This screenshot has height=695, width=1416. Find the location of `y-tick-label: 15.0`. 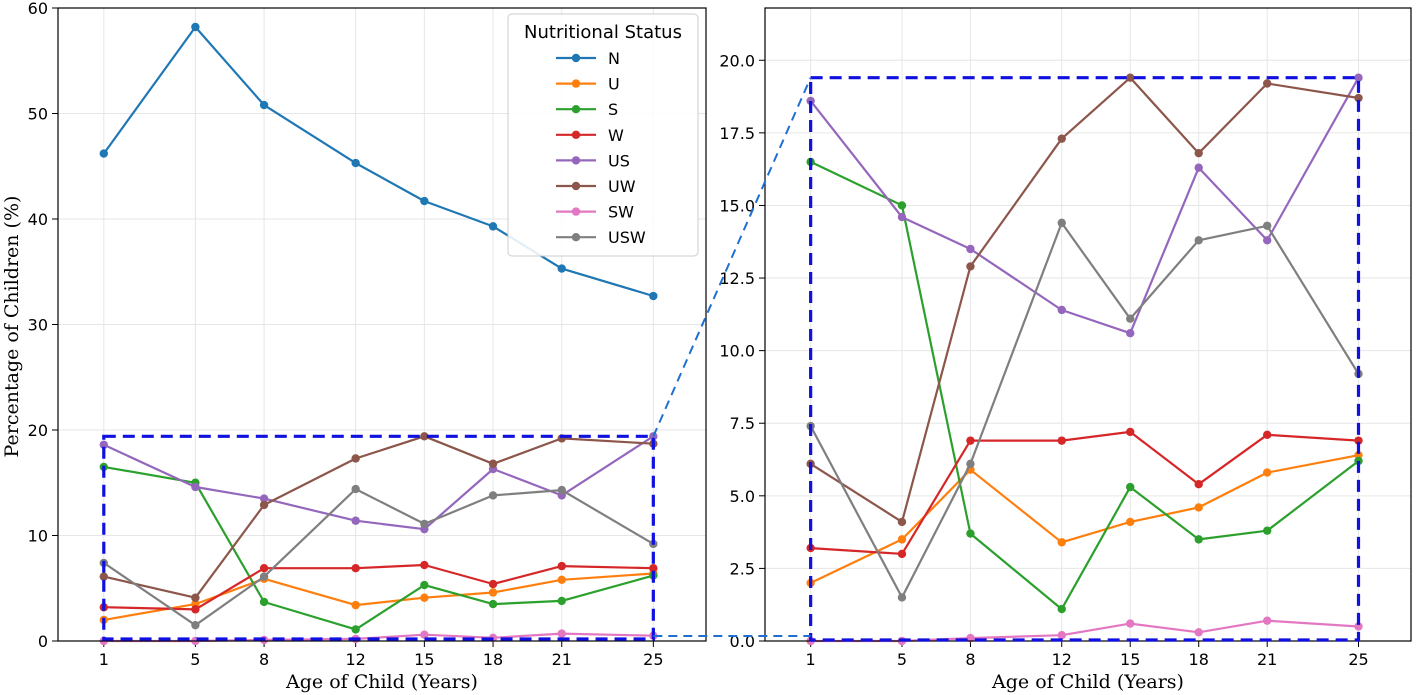

y-tick-label: 15.0 is located at coordinates (737, 205).